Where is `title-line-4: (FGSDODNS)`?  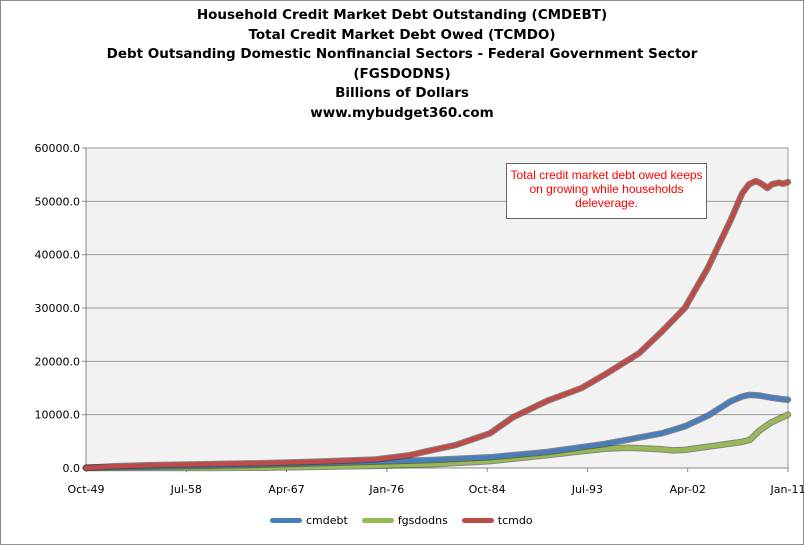
title-line-4: (FGSDODNS) is located at coordinates (402, 73).